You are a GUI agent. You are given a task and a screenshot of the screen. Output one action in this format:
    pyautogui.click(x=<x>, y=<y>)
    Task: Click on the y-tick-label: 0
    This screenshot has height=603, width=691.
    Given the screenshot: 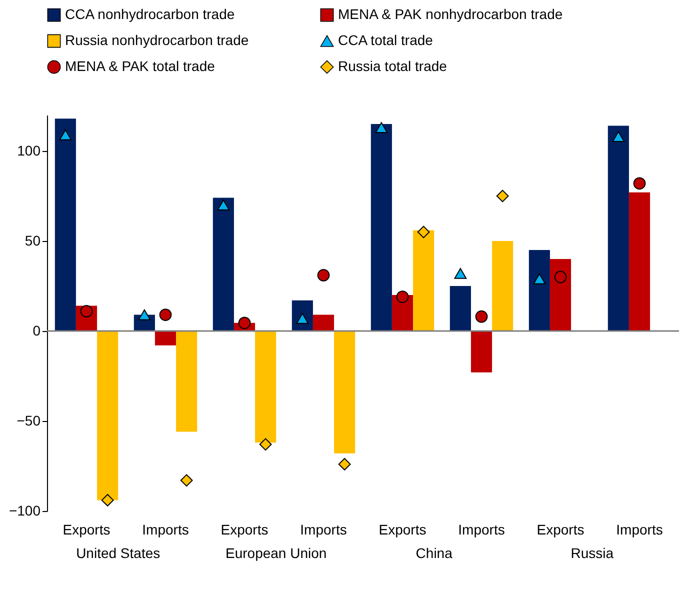 What is the action you would take?
    pyautogui.click(x=36, y=330)
    